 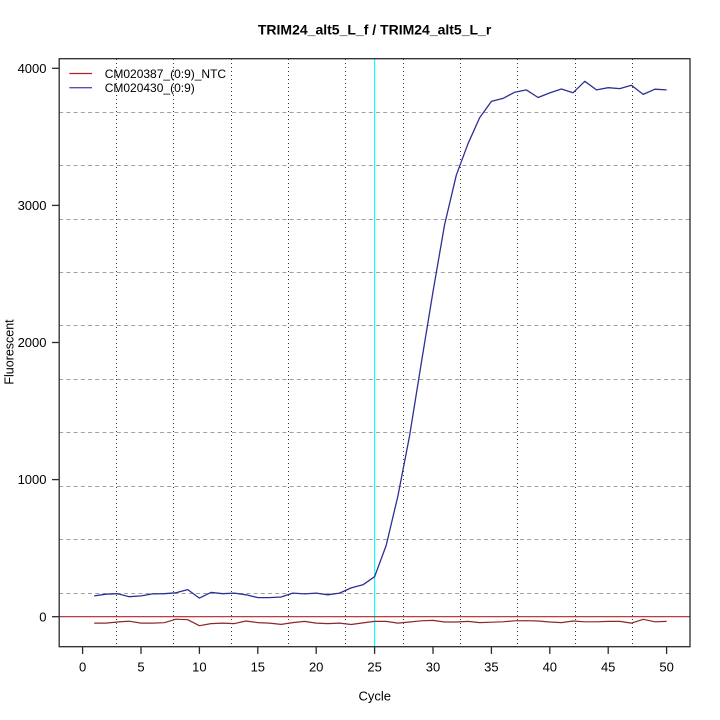 What do you see at coordinates (166, 74) in the screenshot?
I see `svg-text: CM020387_(0:9)_NTC` at bounding box center [166, 74].